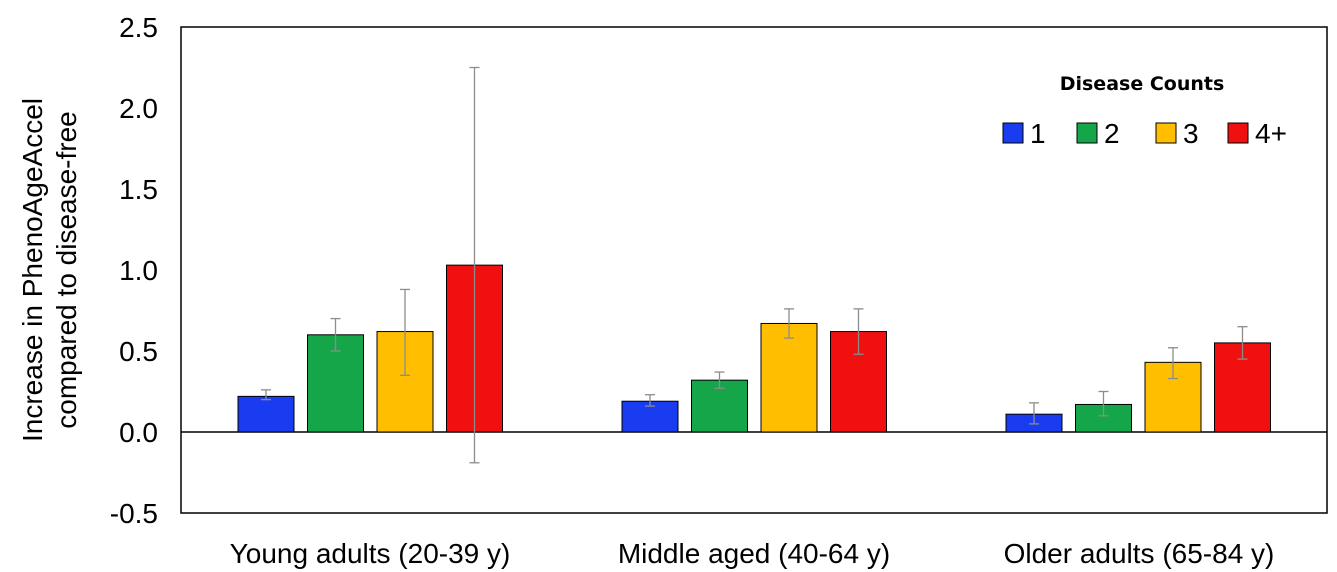  What do you see at coordinates (474, 265) in the screenshot?
I see `error-bar-series-4+-0` at bounding box center [474, 265].